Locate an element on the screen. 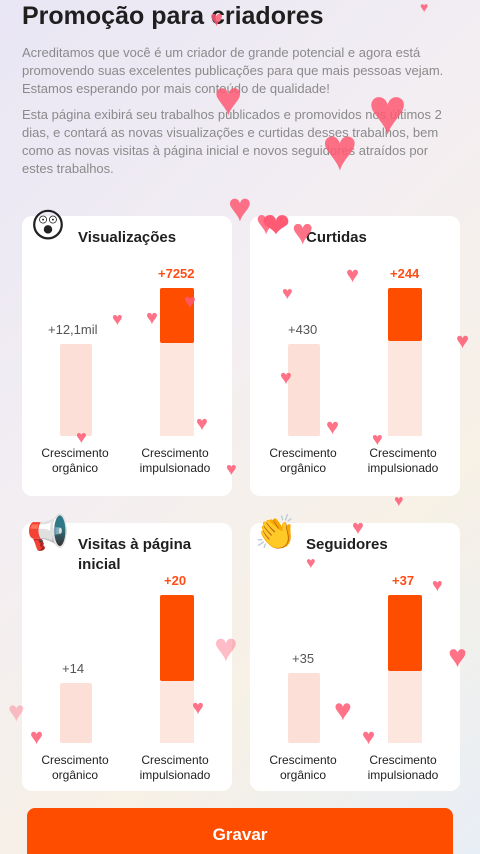  organic-value: +430 is located at coordinates (303, 329).